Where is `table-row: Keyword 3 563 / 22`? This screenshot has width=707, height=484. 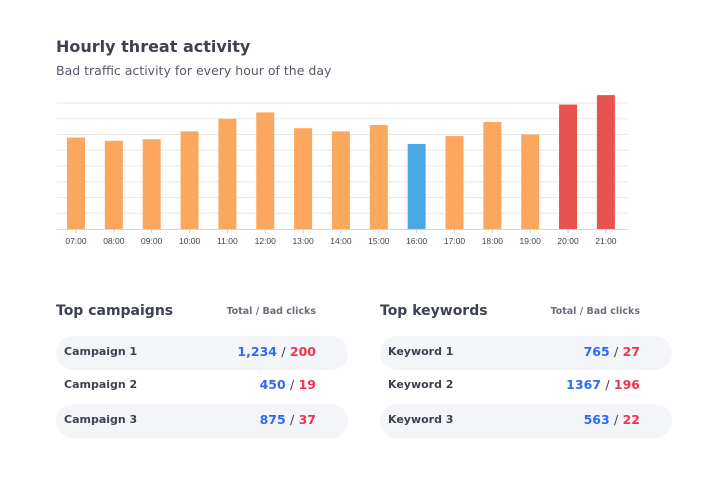 table-row: Keyword 3 563 / 22 is located at coordinates (526, 421).